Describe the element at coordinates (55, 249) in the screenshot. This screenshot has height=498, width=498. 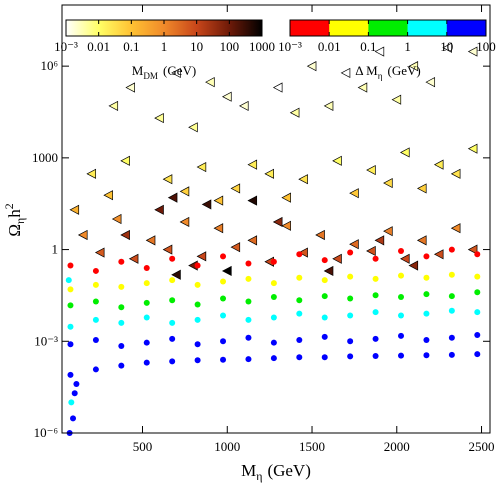
I see `y-tick-label: 1` at that location.